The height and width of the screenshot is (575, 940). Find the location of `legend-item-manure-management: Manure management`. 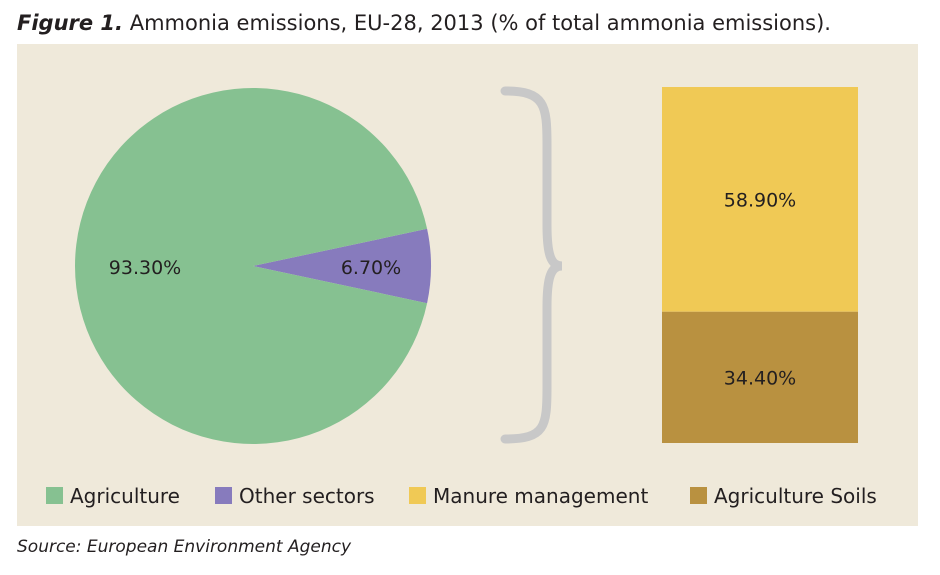

legend-item-manure-management: Manure management is located at coordinates (528, 496).